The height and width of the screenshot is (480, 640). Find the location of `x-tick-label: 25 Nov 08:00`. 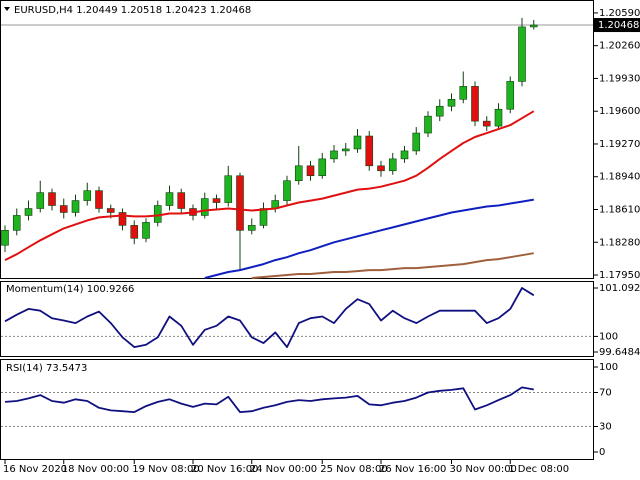

x-tick-label: 25 Nov 08:00 is located at coordinates (353, 469).